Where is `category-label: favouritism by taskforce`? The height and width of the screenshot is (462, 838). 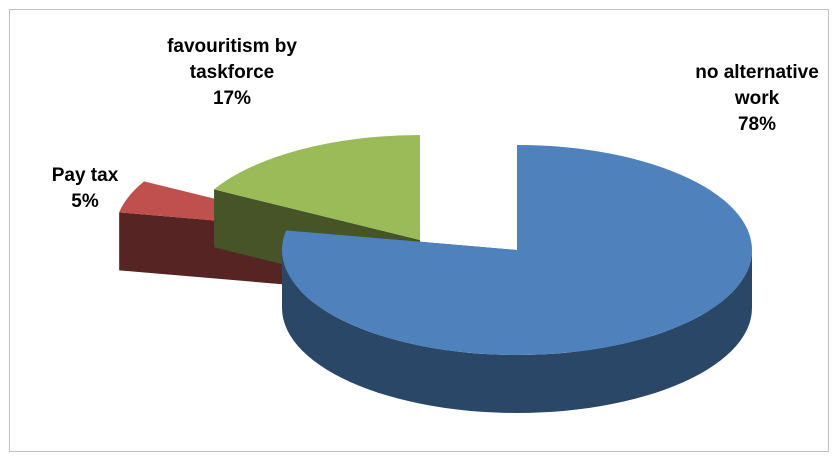
category-label: favouritism by taskforce is located at coordinates (232, 59).